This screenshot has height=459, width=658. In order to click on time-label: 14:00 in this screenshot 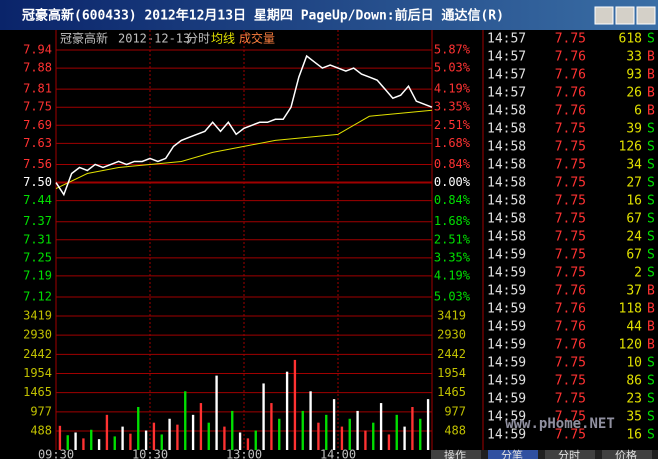, I will do `click(338, 453)`.